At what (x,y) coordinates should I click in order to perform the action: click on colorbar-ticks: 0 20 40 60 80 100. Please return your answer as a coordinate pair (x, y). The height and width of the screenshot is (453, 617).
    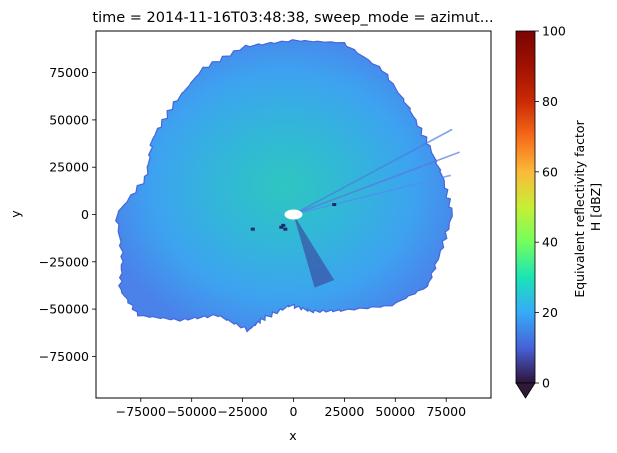
    Looking at the image, I should click on (550, 207).